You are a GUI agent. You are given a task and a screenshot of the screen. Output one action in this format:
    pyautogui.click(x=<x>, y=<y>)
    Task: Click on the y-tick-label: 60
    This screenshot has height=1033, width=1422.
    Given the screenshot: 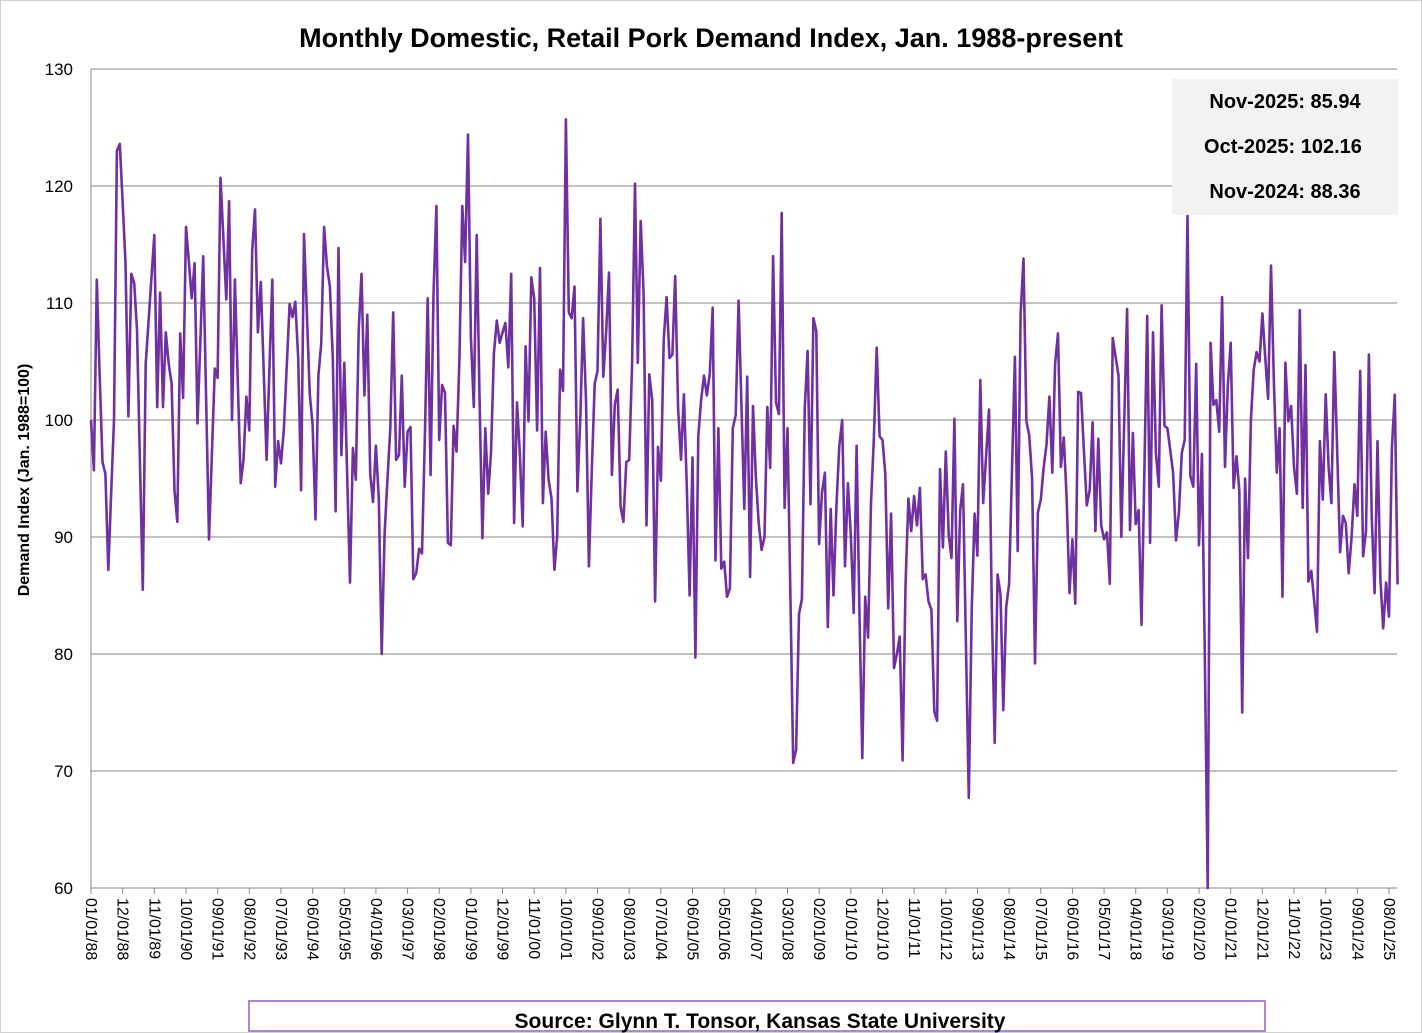 What is the action you would take?
    pyautogui.click(x=63, y=888)
    